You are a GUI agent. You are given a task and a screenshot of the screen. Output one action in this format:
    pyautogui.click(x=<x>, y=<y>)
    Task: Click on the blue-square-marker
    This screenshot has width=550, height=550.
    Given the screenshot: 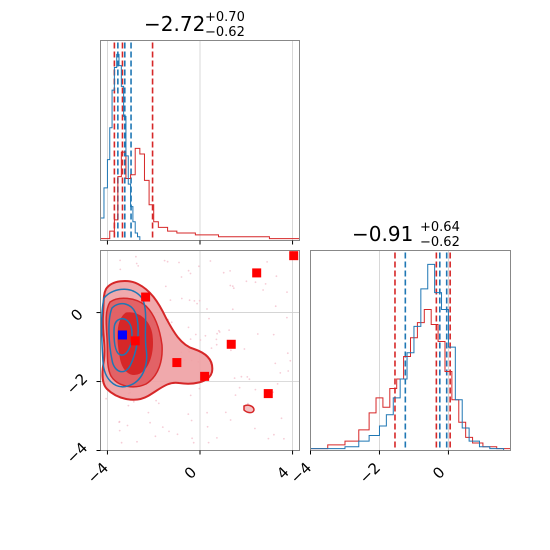 What is the action you would take?
    pyautogui.click(x=122, y=335)
    